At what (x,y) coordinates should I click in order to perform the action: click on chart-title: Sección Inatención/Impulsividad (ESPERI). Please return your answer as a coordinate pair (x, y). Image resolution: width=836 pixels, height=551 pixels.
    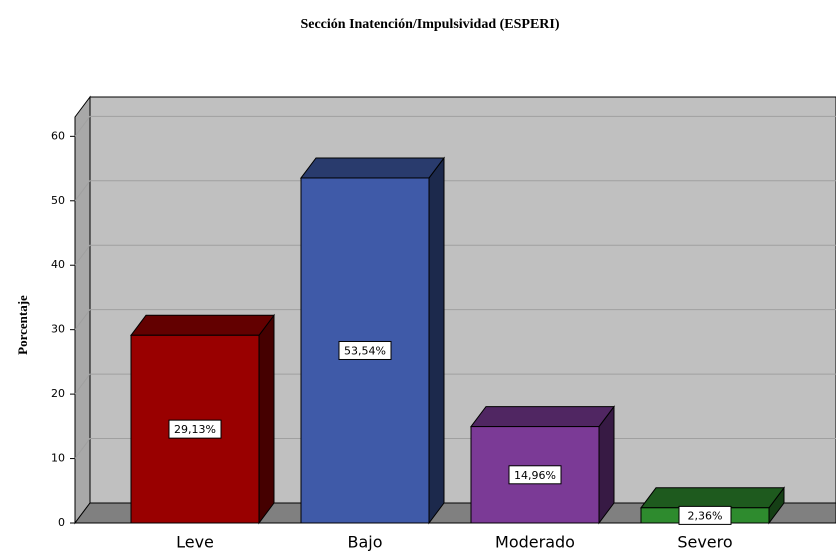
    Looking at the image, I should click on (429, 24).